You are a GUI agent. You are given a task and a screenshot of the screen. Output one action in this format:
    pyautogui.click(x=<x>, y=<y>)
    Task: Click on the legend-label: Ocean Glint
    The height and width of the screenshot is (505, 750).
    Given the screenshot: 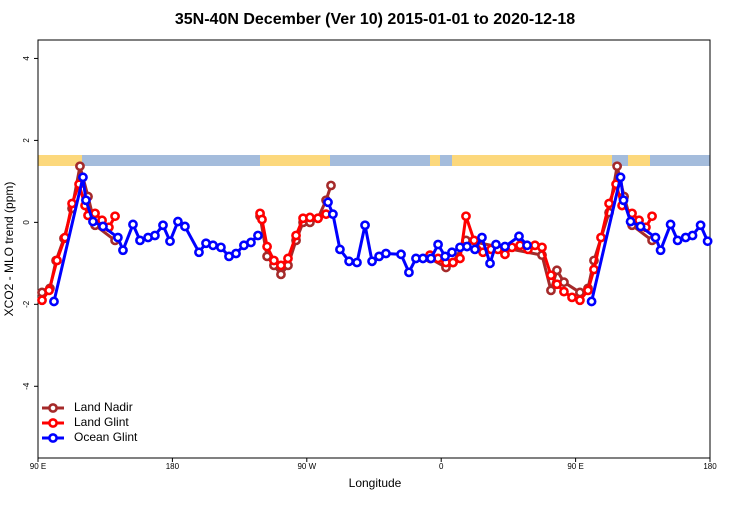 What is the action you would take?
    pyautogui.click(x=106, y=437)
    